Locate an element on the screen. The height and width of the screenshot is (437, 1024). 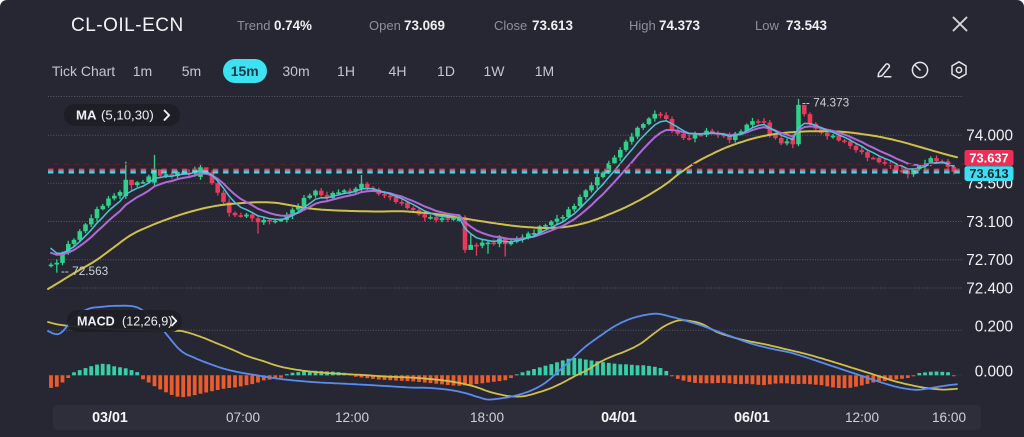
svg-text: 16:00 is located at coordinates (949, 417).